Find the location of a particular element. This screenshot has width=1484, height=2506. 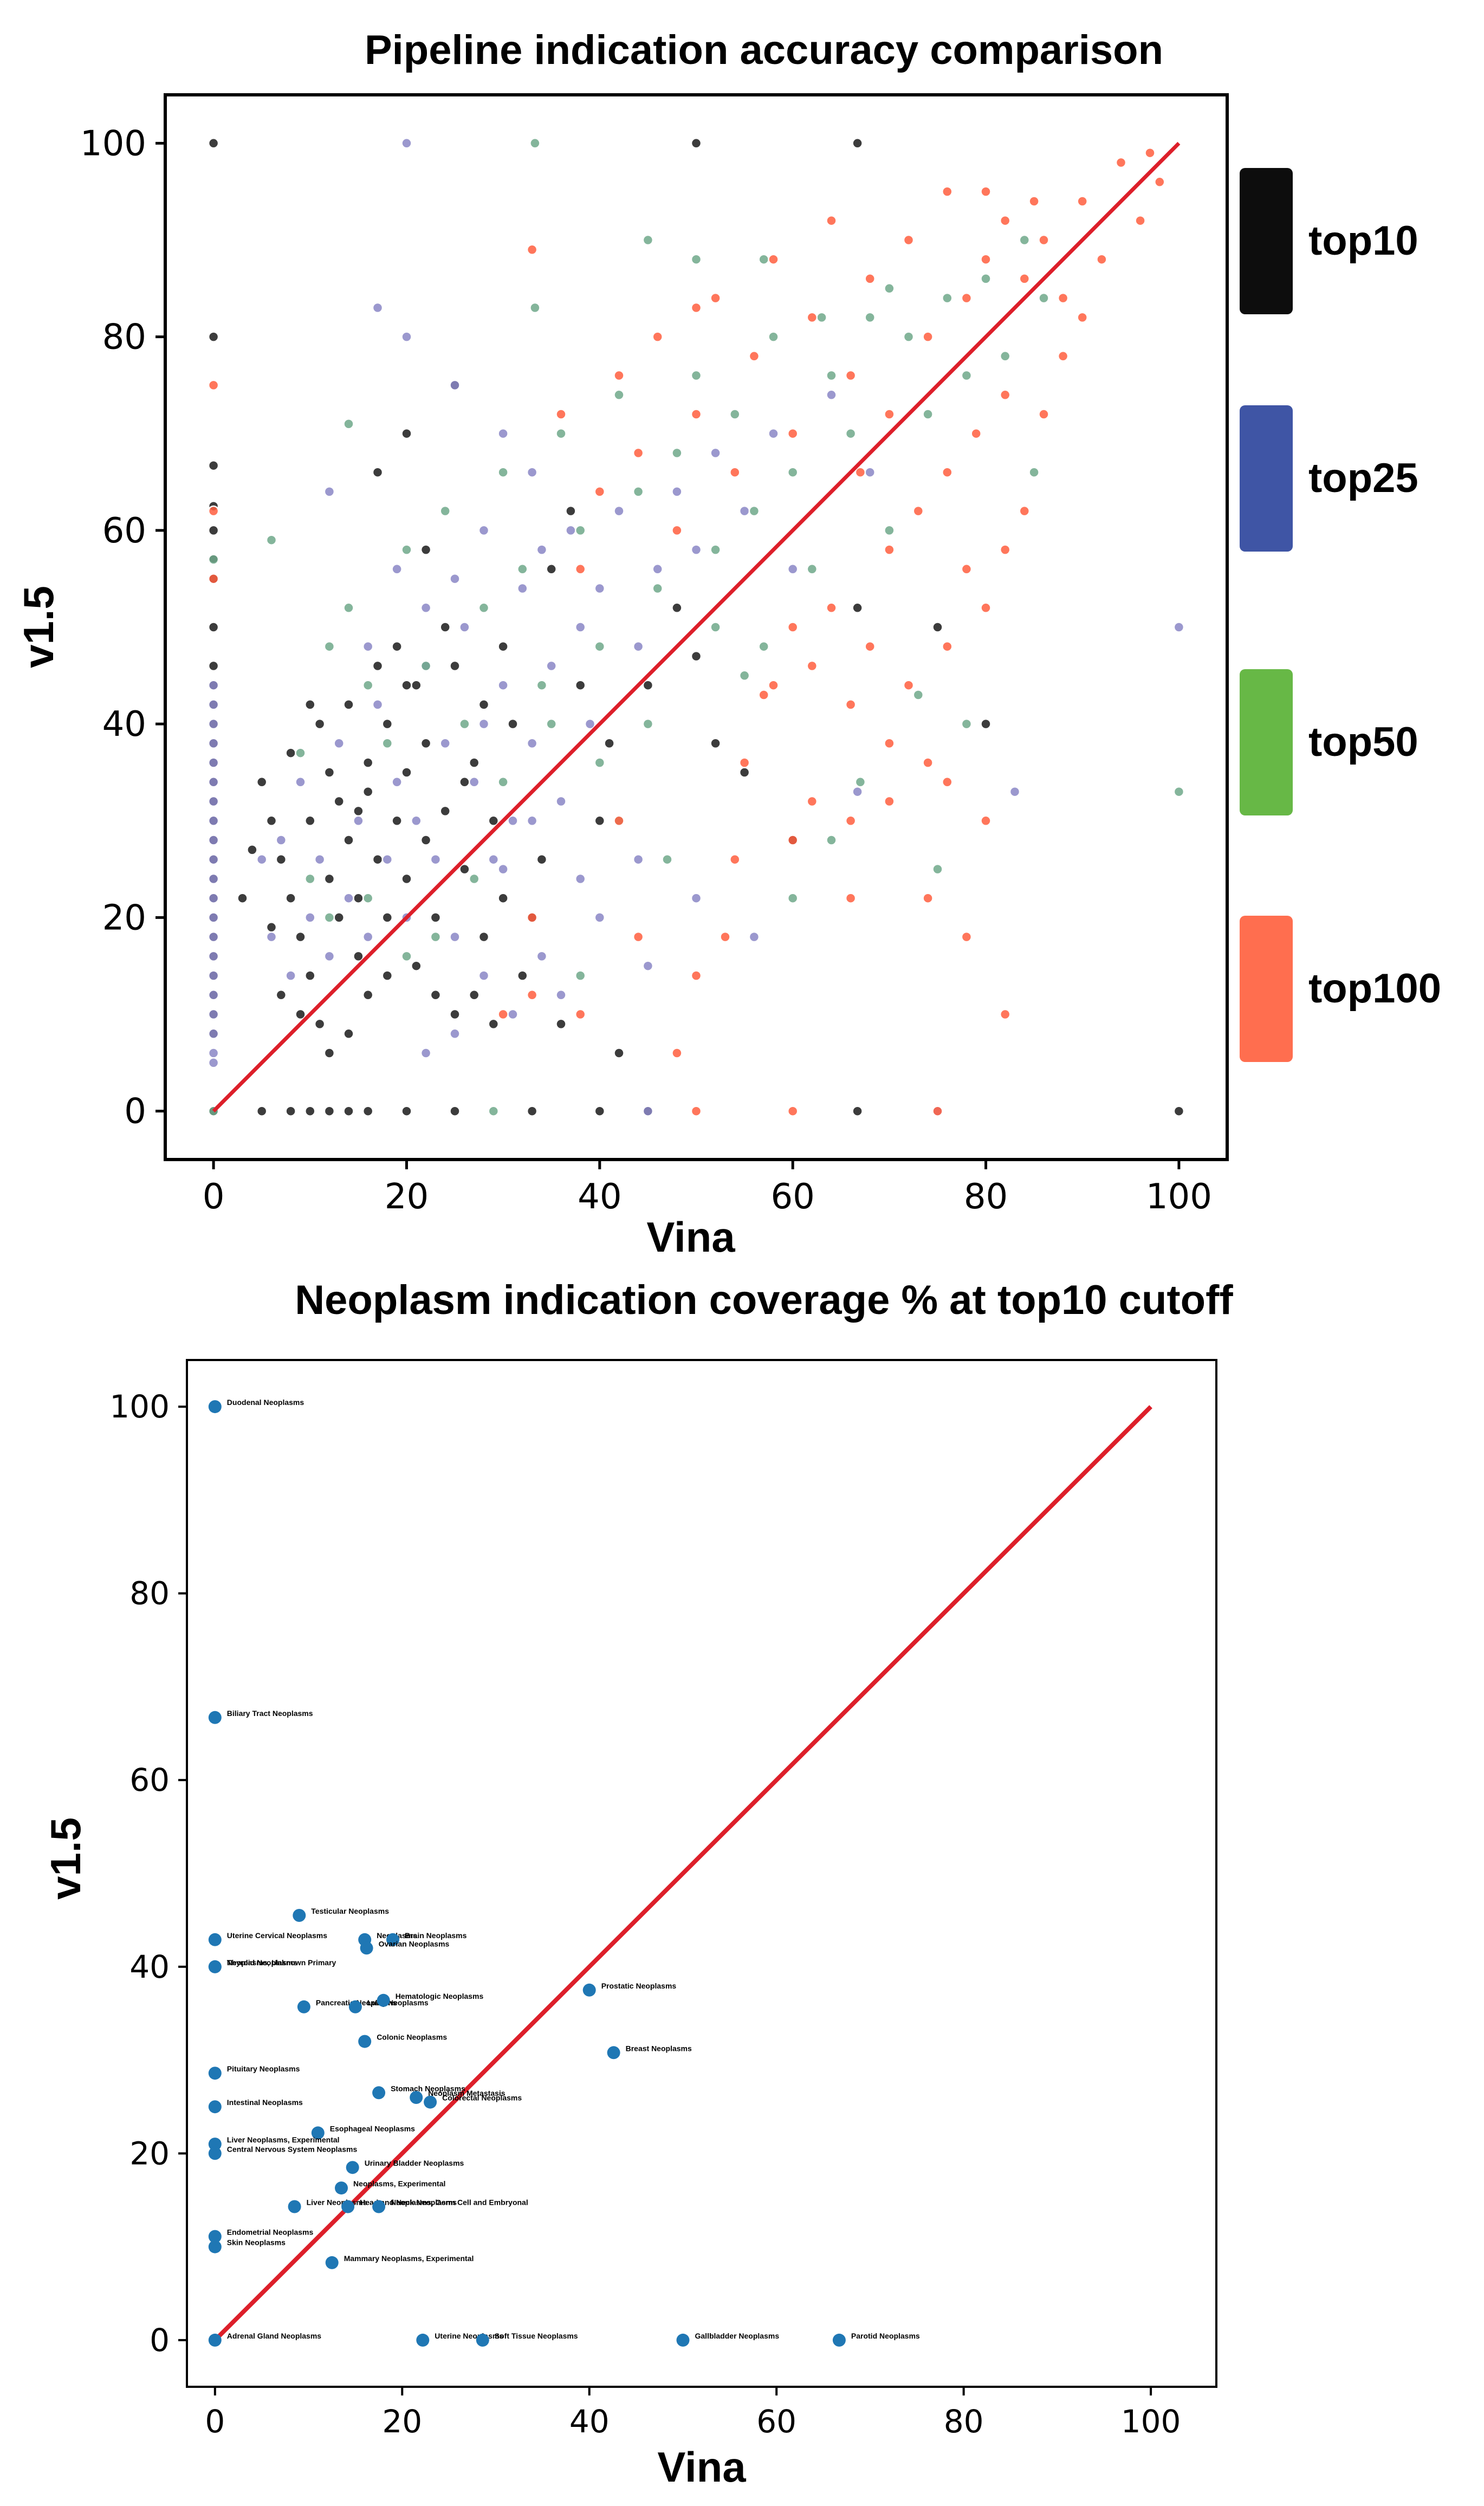

x-axis-label: Vina is located at coordinates (701, 2467).